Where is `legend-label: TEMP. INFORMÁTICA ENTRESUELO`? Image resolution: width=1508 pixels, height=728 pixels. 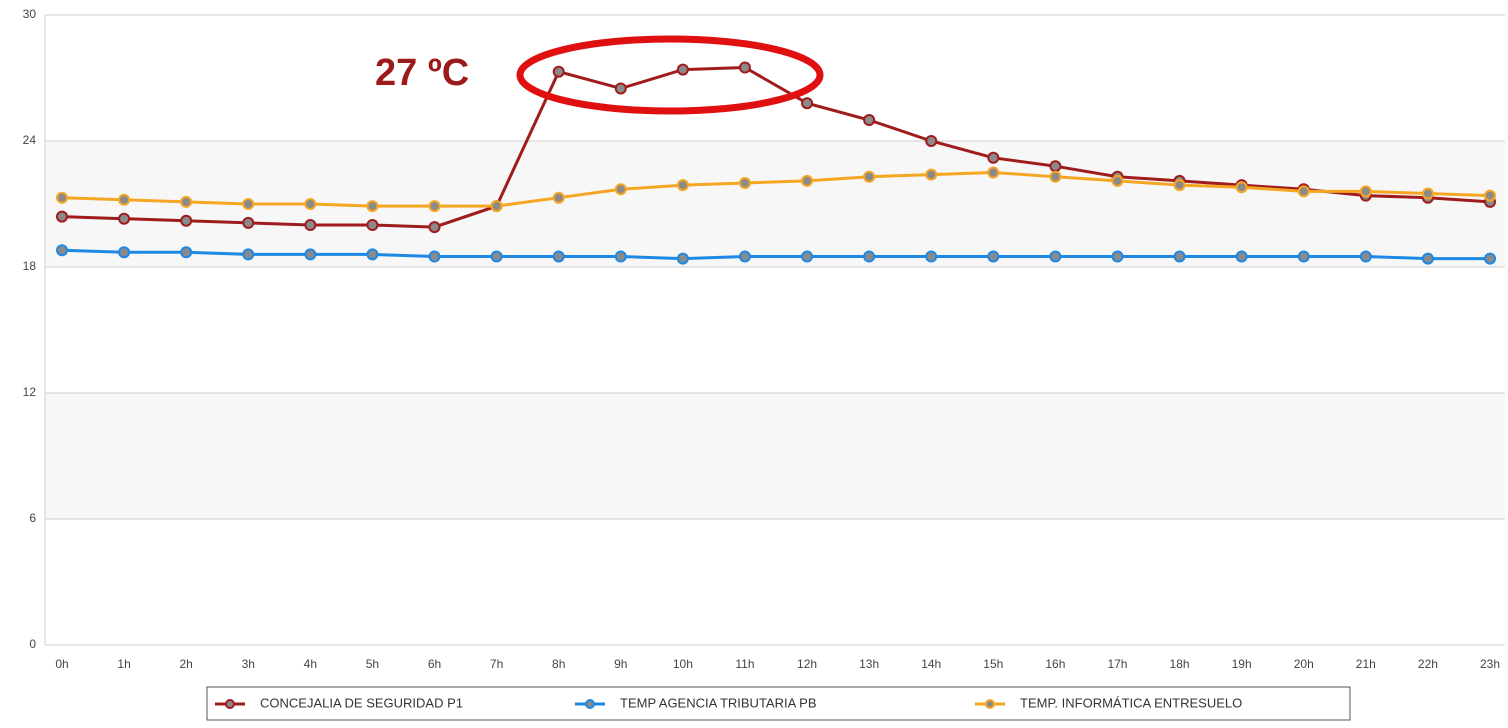 legend-label: TEMP. INFORMÁTICA ENTRESUELO is located at coordinates (1131, 702).